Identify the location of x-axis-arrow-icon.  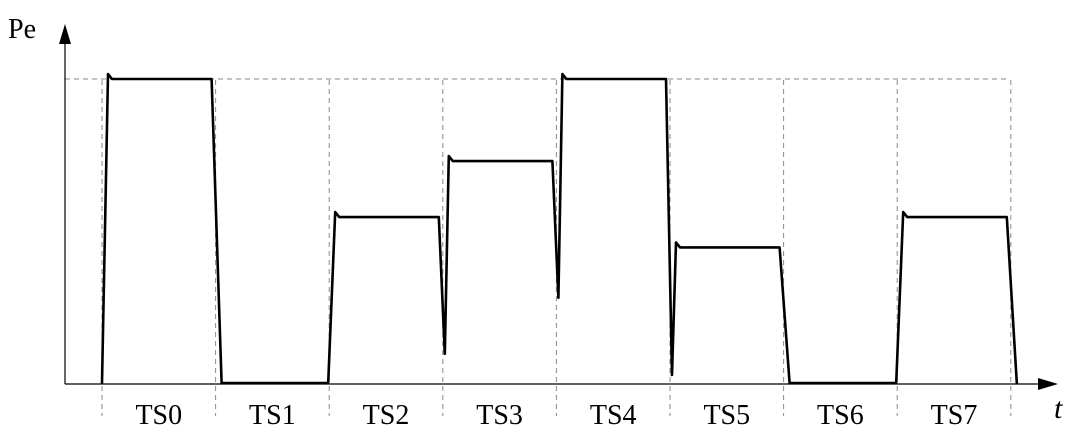
(1048, 384).